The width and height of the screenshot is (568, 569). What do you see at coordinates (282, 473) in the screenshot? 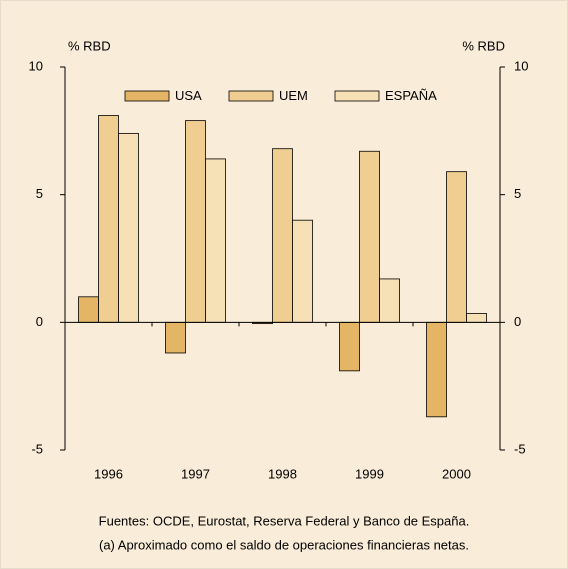
I see `x-tick-label: 1998` at bounding box center [282, 473].